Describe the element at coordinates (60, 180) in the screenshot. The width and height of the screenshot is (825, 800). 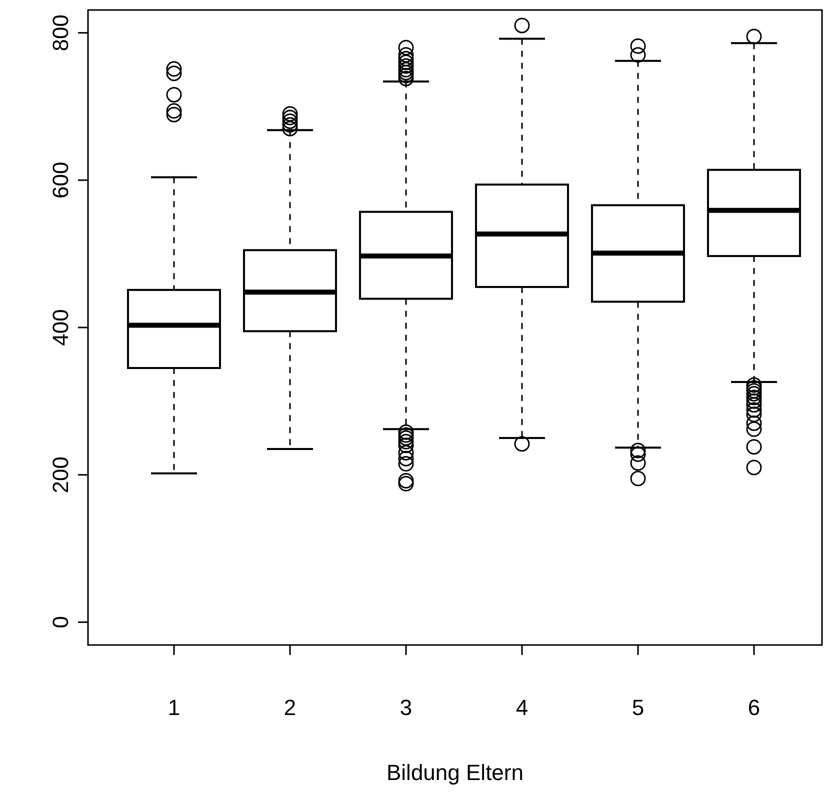
I see `y-tick-label: 600` at that location.